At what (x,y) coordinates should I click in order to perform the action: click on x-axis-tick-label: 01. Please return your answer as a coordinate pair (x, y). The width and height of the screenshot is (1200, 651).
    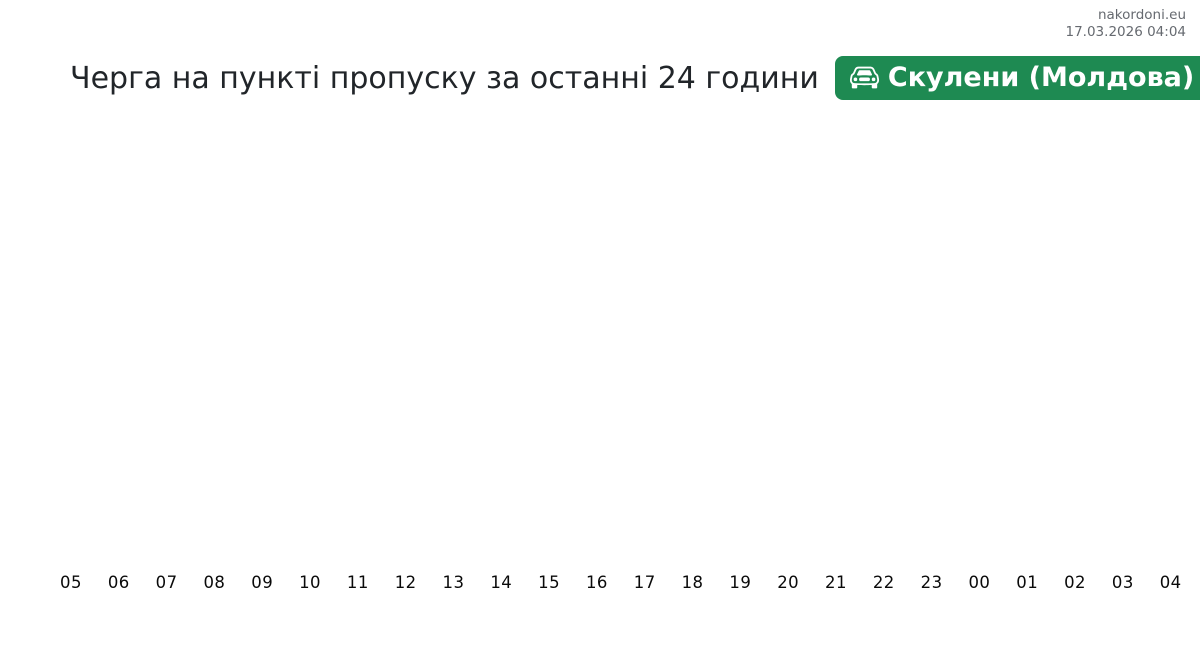
    Looking at the image, I should click on (1027, 582).